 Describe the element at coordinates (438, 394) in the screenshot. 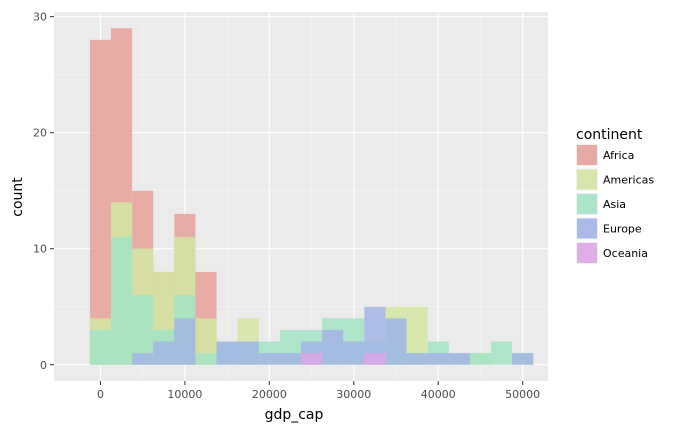

I see `x-tick-label: 40000` at that location.